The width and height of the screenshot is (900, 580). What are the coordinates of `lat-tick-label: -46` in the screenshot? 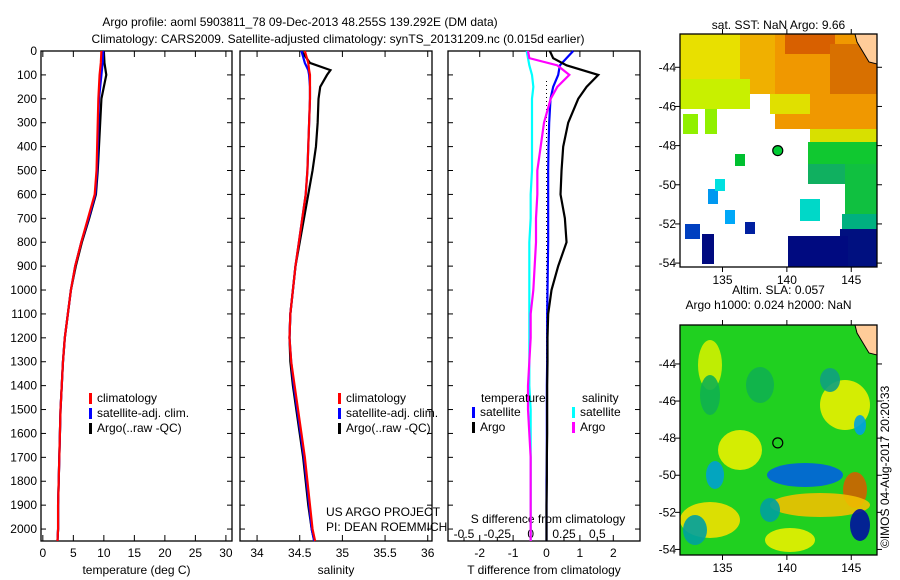 It's located at (668, 401).